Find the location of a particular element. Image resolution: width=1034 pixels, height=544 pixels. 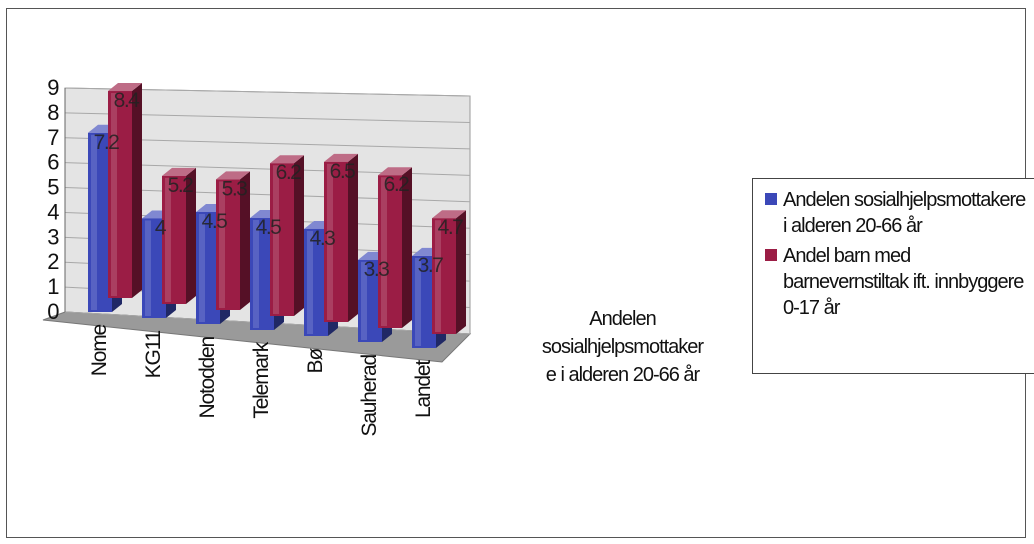

x-tick-label: KG11 is located at coordinates (153, 354).